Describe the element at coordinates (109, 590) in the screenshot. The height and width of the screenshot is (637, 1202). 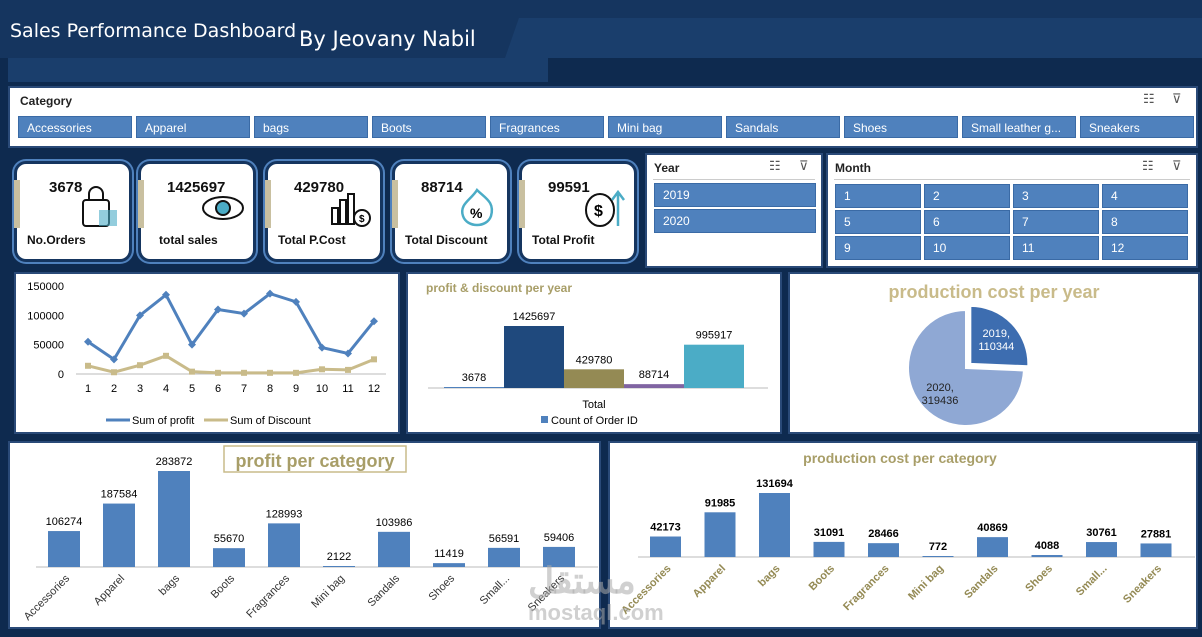
I see `category-label: Apparel` at that location.